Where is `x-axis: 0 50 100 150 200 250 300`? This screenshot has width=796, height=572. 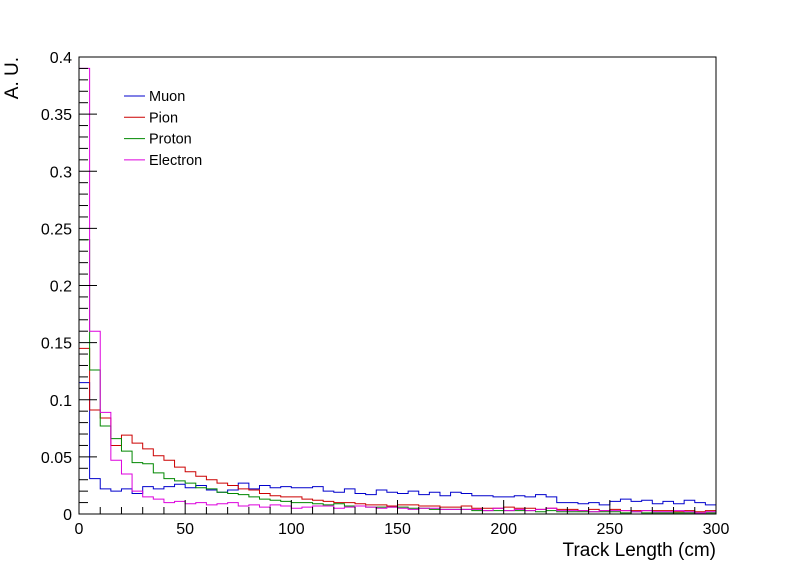
x-axis: 0 50 100 150 200 250 300 is located at coordinates (402, 519).